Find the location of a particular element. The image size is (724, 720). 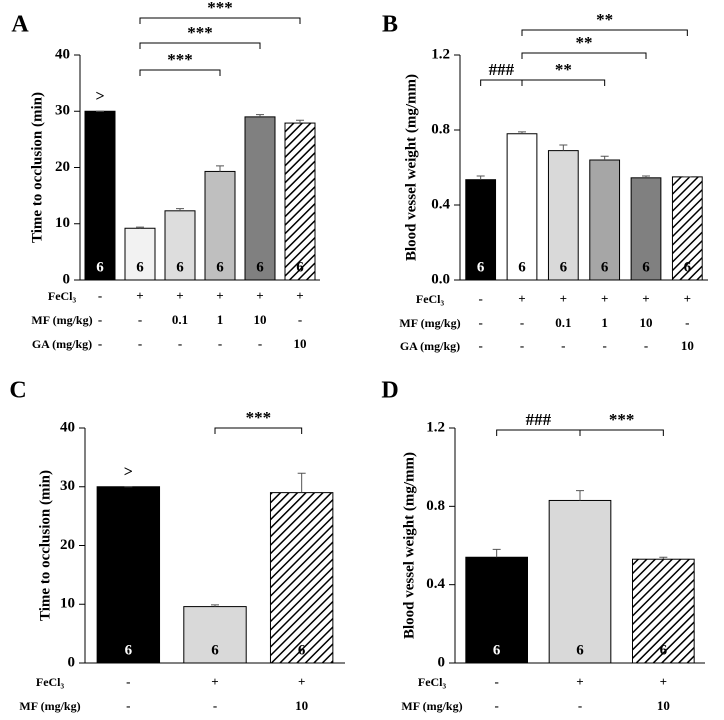

panel-letter: B is located at coordinates (390, 25).